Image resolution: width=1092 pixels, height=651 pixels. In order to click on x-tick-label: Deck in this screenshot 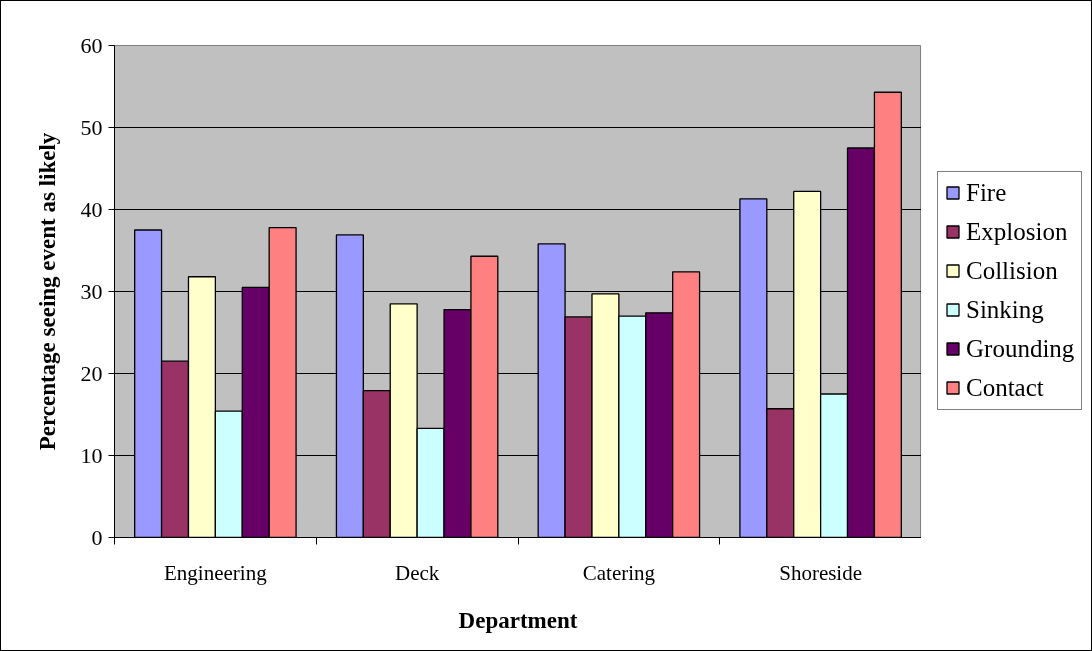, I will do `click(417, 572)`.